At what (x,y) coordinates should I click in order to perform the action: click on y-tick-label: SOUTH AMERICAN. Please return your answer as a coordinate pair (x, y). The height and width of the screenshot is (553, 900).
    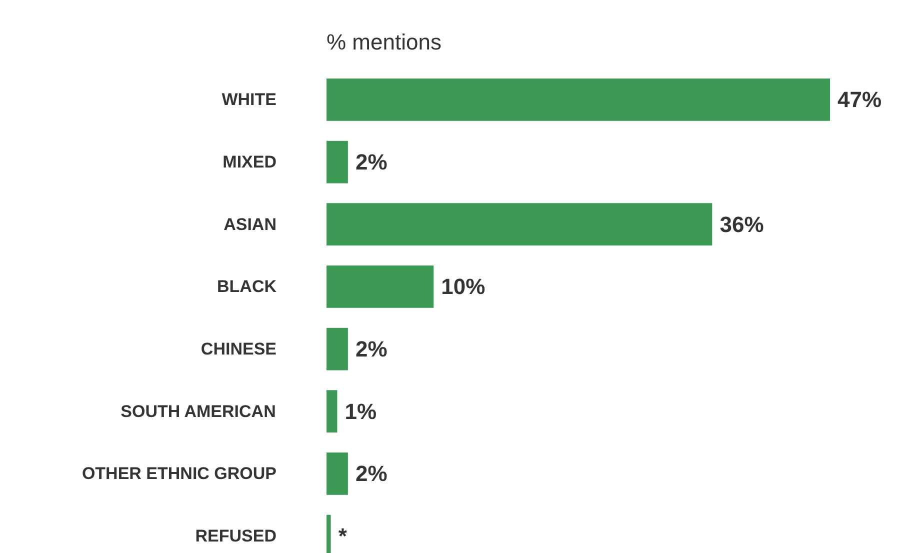
    Looking at the image, I should click on (198, 411).